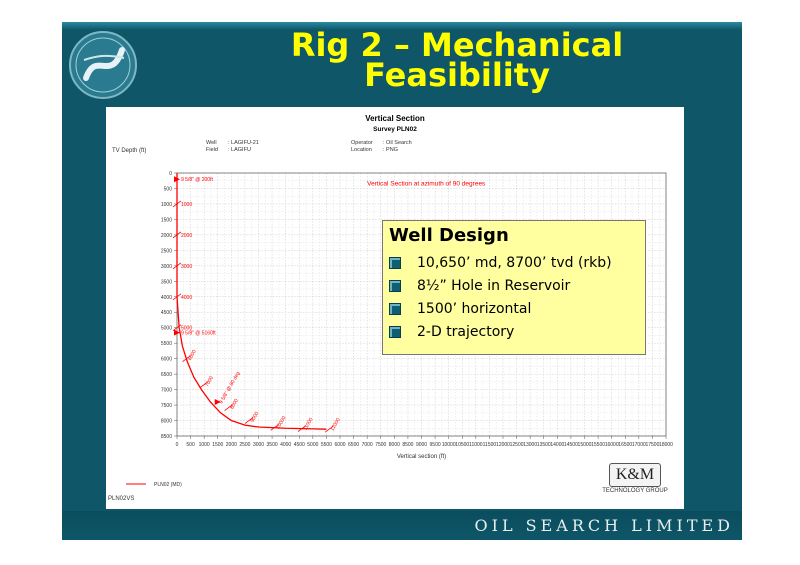 The width and height of the screenshot is (800, 565). I want to click on x-tick-label: 13000, so click(530, 445).